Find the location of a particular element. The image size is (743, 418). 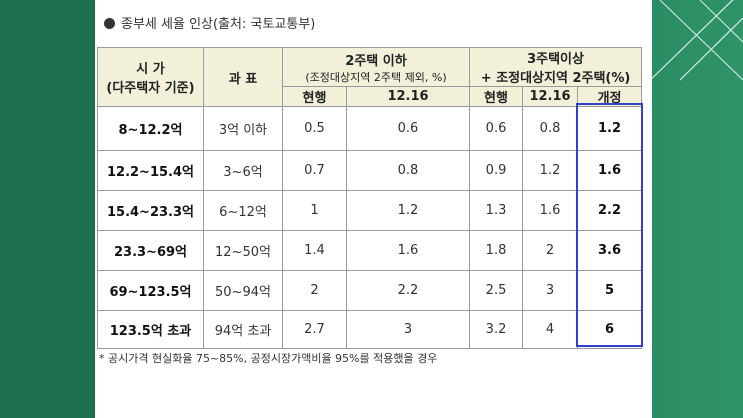

data-cell: 2.7 is located at coordinates (314, 329).